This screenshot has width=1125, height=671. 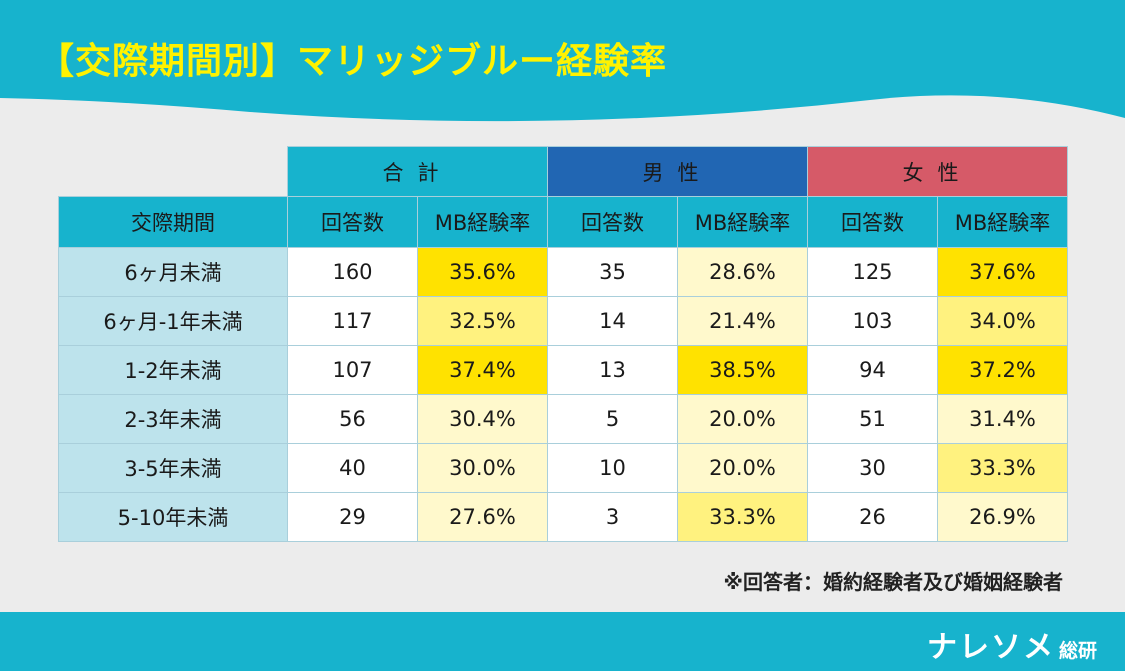 What do you see at coordinates (612, 370) in the screenshot?
I see `response-count-cell: 13` at bounding box center [612, 370].